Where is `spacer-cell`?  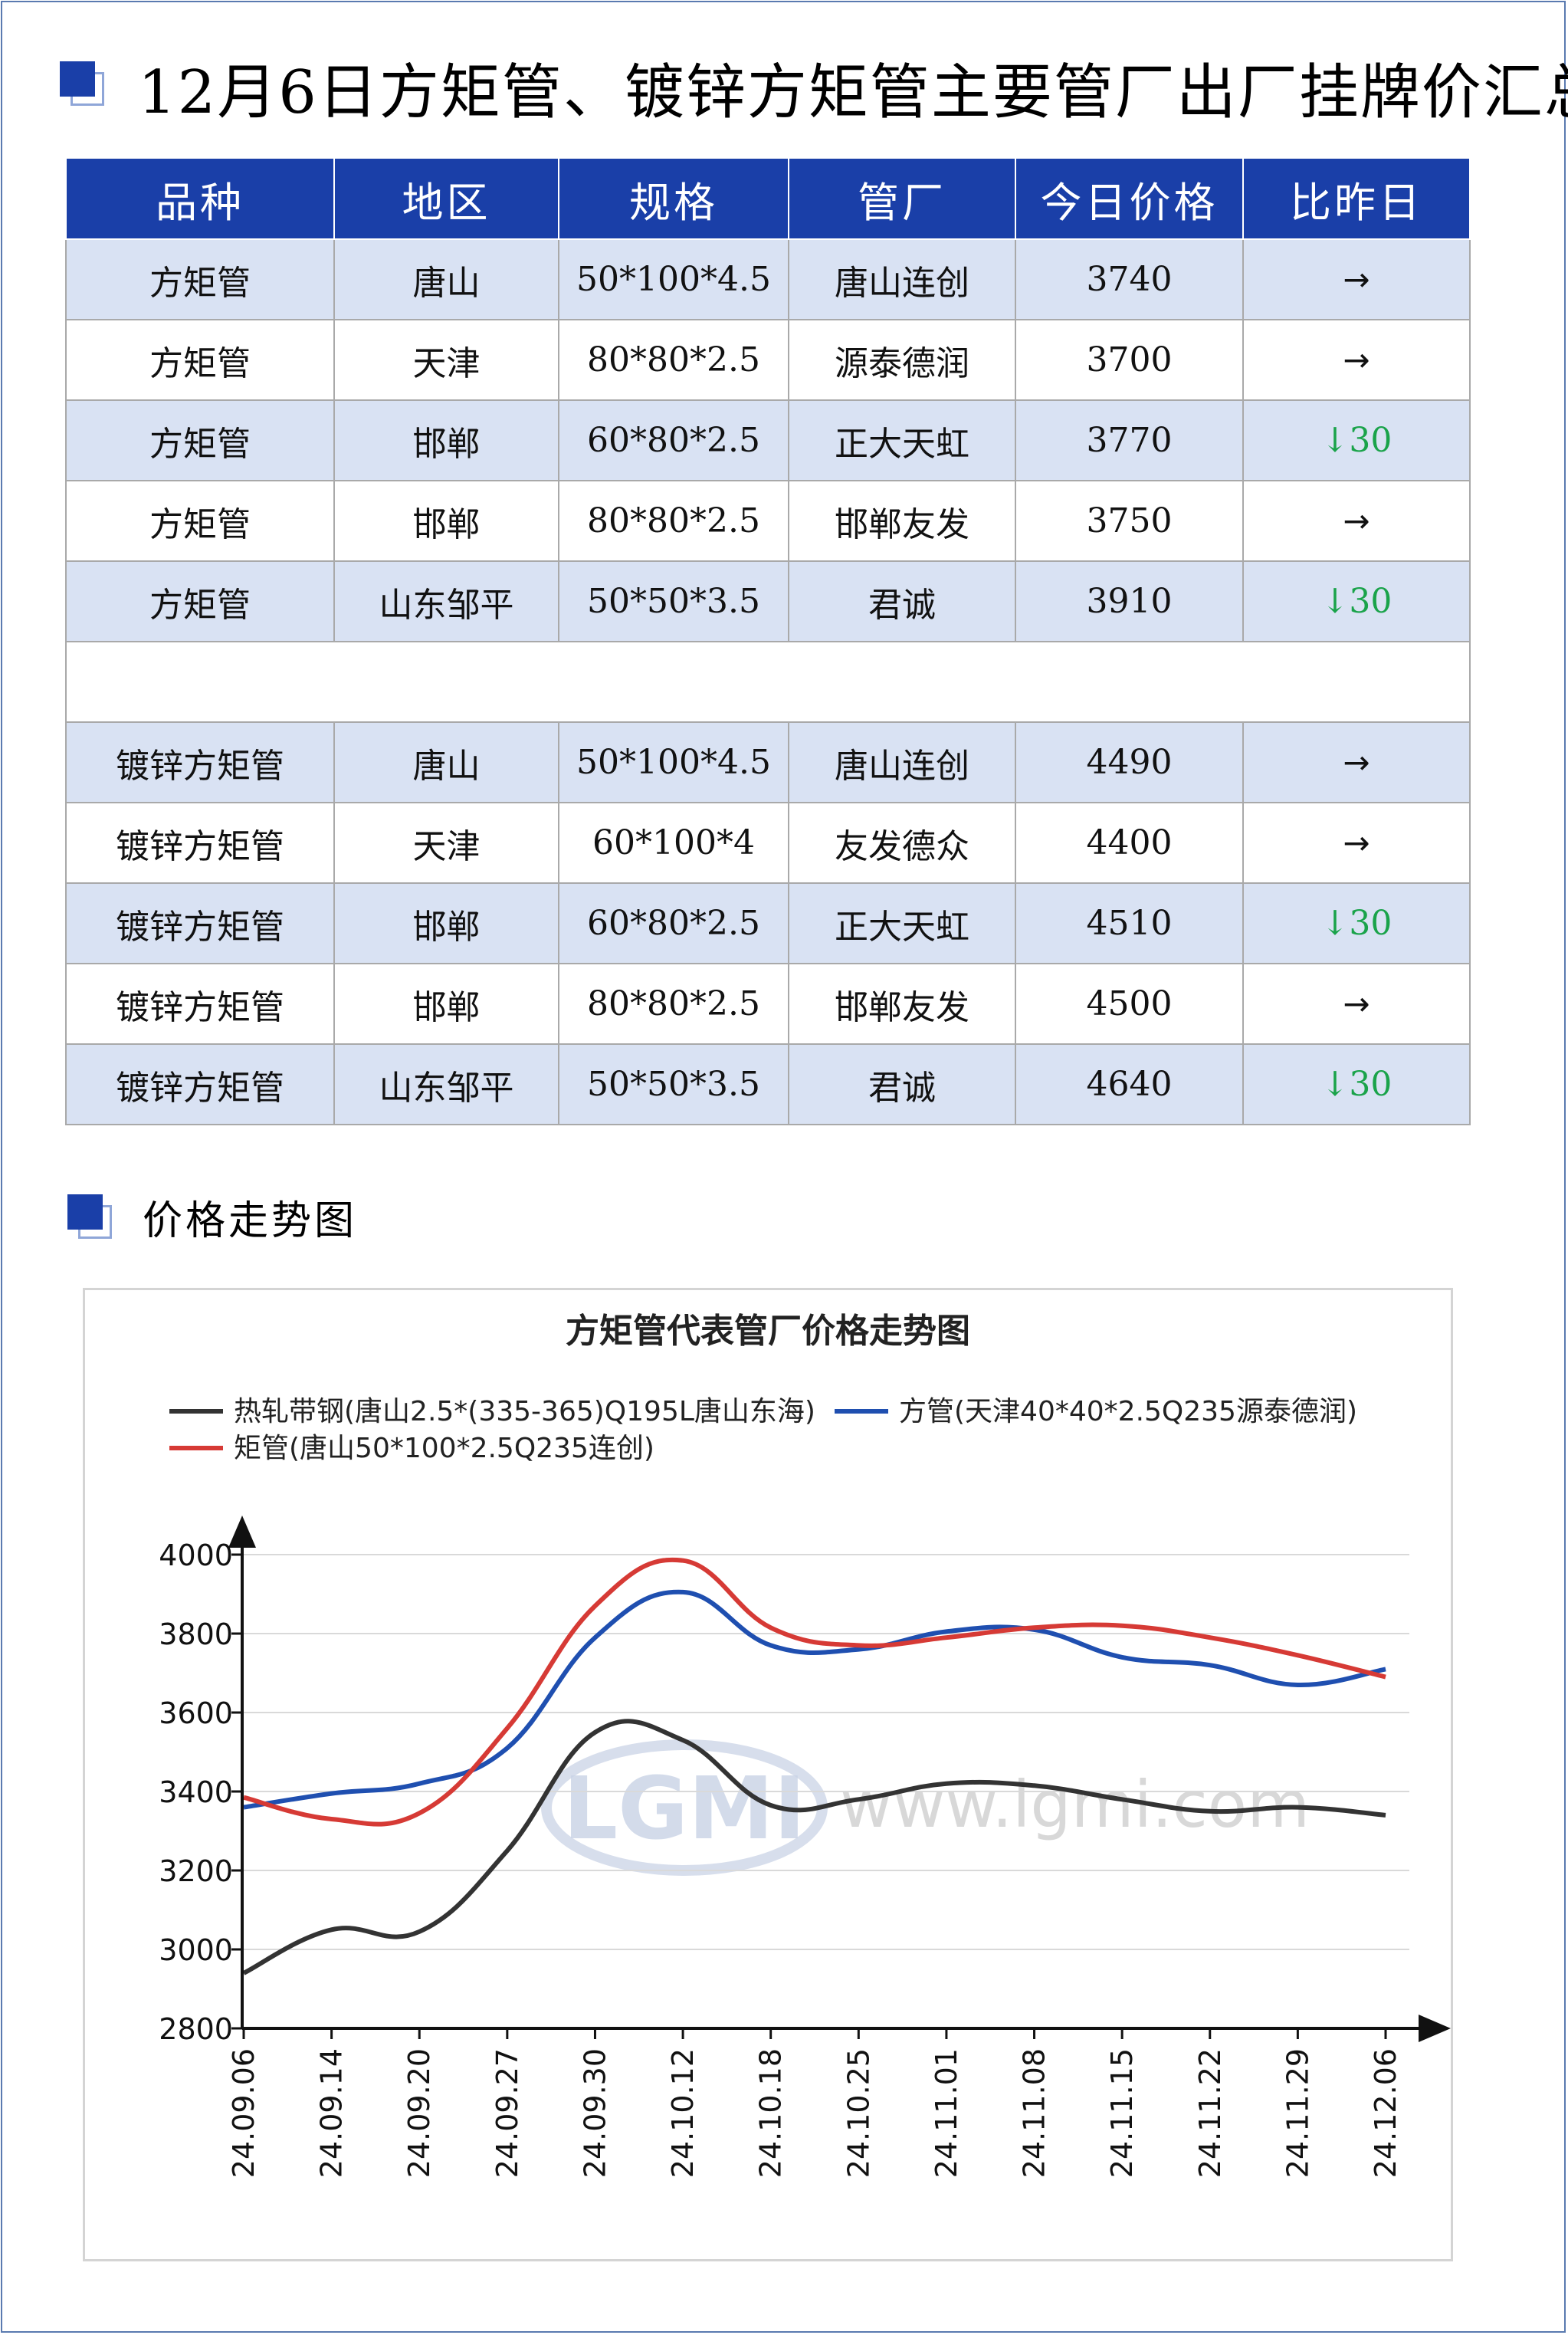 spacer-cell is located at coordinates (768, 682).